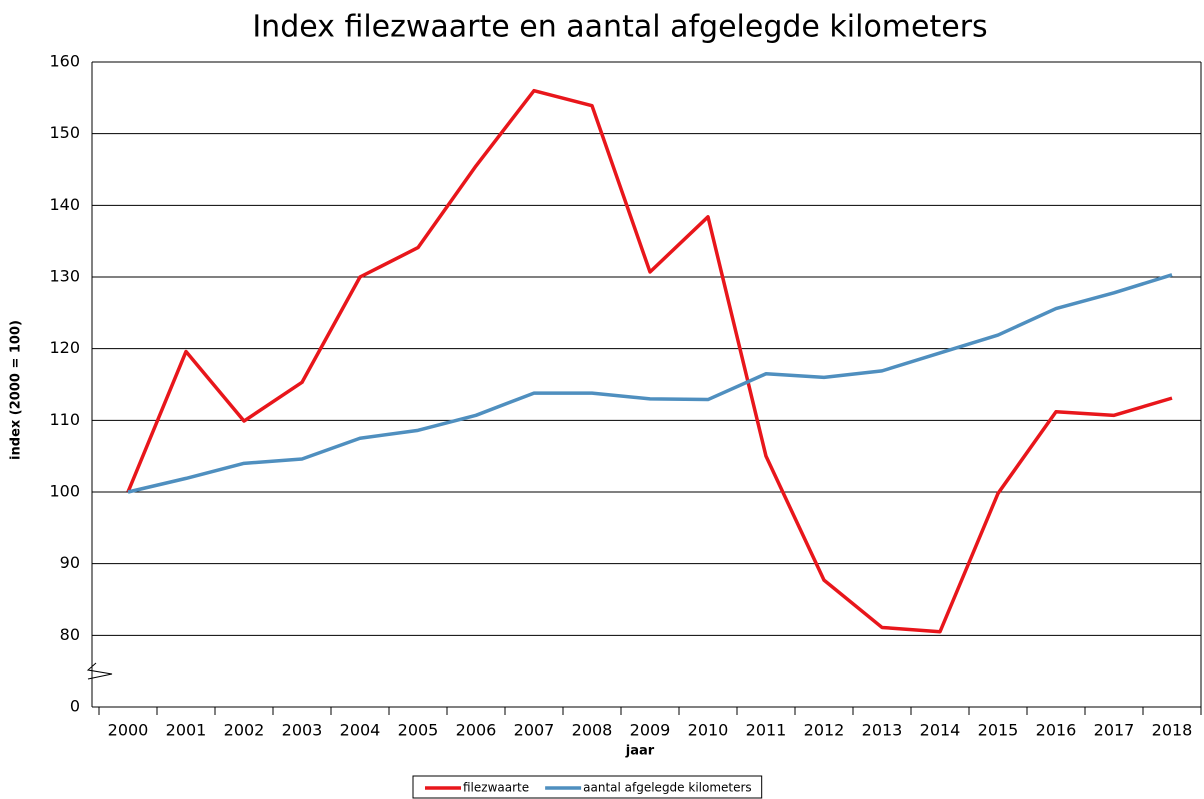 This screenshot has width=1204, height=799. What do you see at coordinates (476, 730) in the screenshot?
I see `x-tick-label: 2006` at bounding box center [476, 730].